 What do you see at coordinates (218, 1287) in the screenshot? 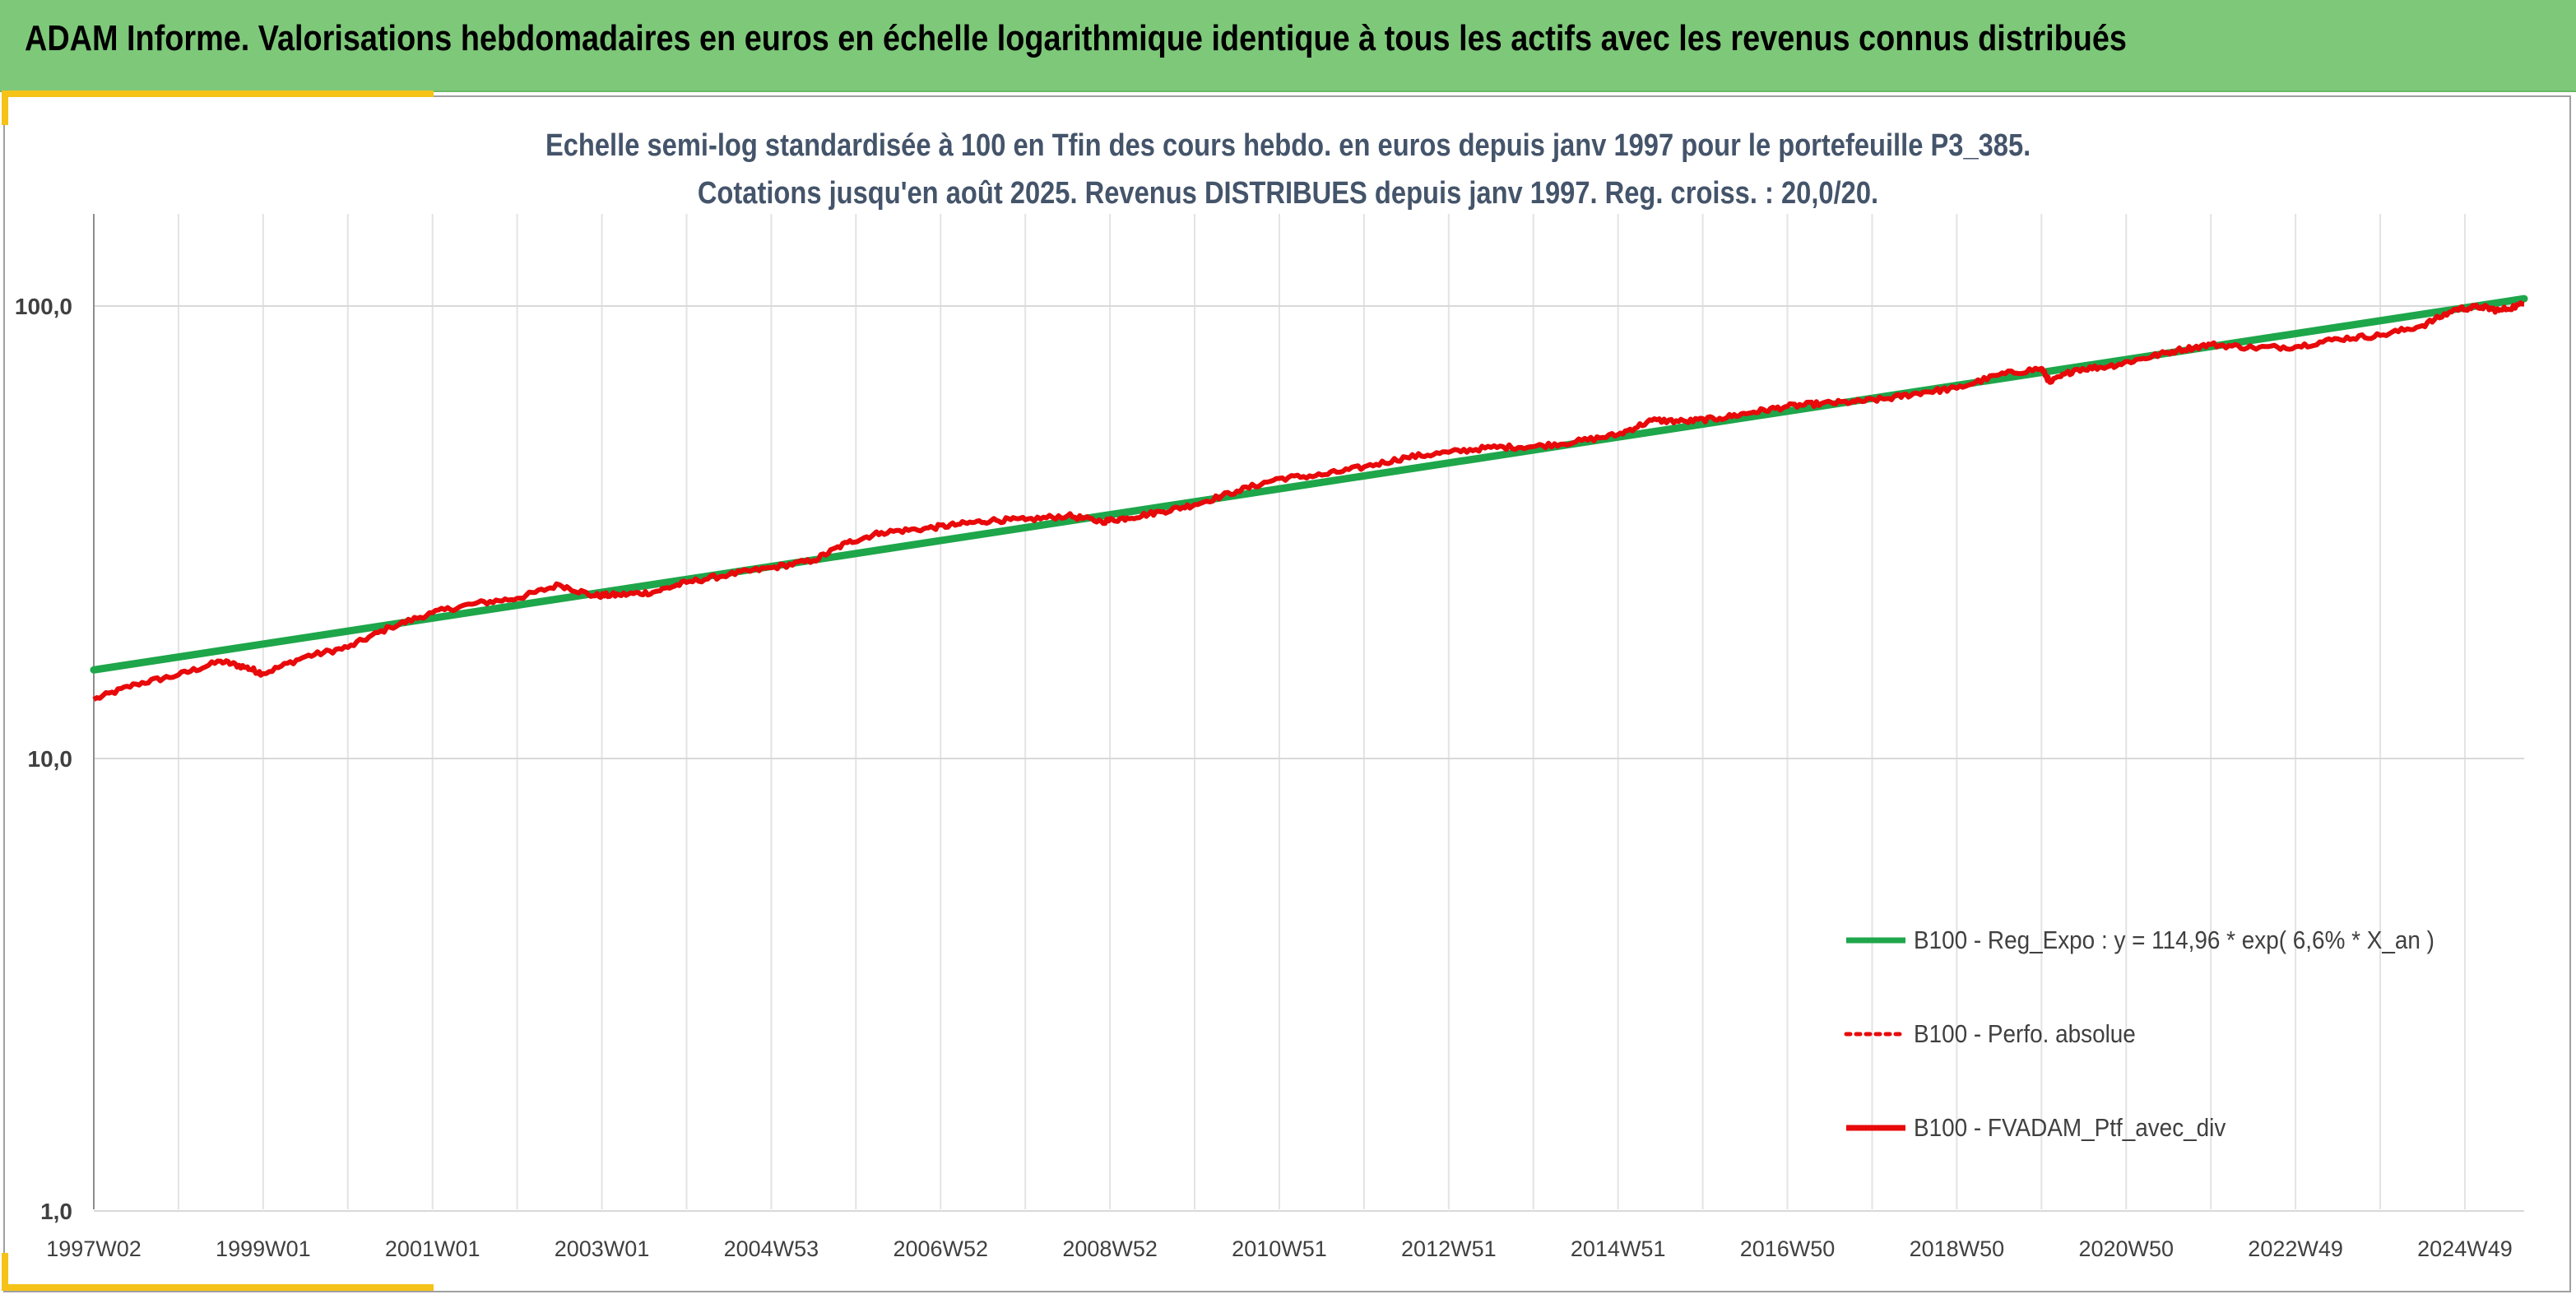
I see `accent-corner-bottom-h` at bounding box center [218, 1287].